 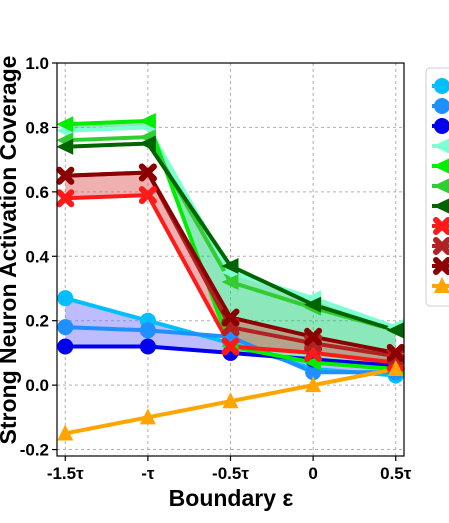 I want to click on y-tick-label: 0.4, so click(x=37, y=256).